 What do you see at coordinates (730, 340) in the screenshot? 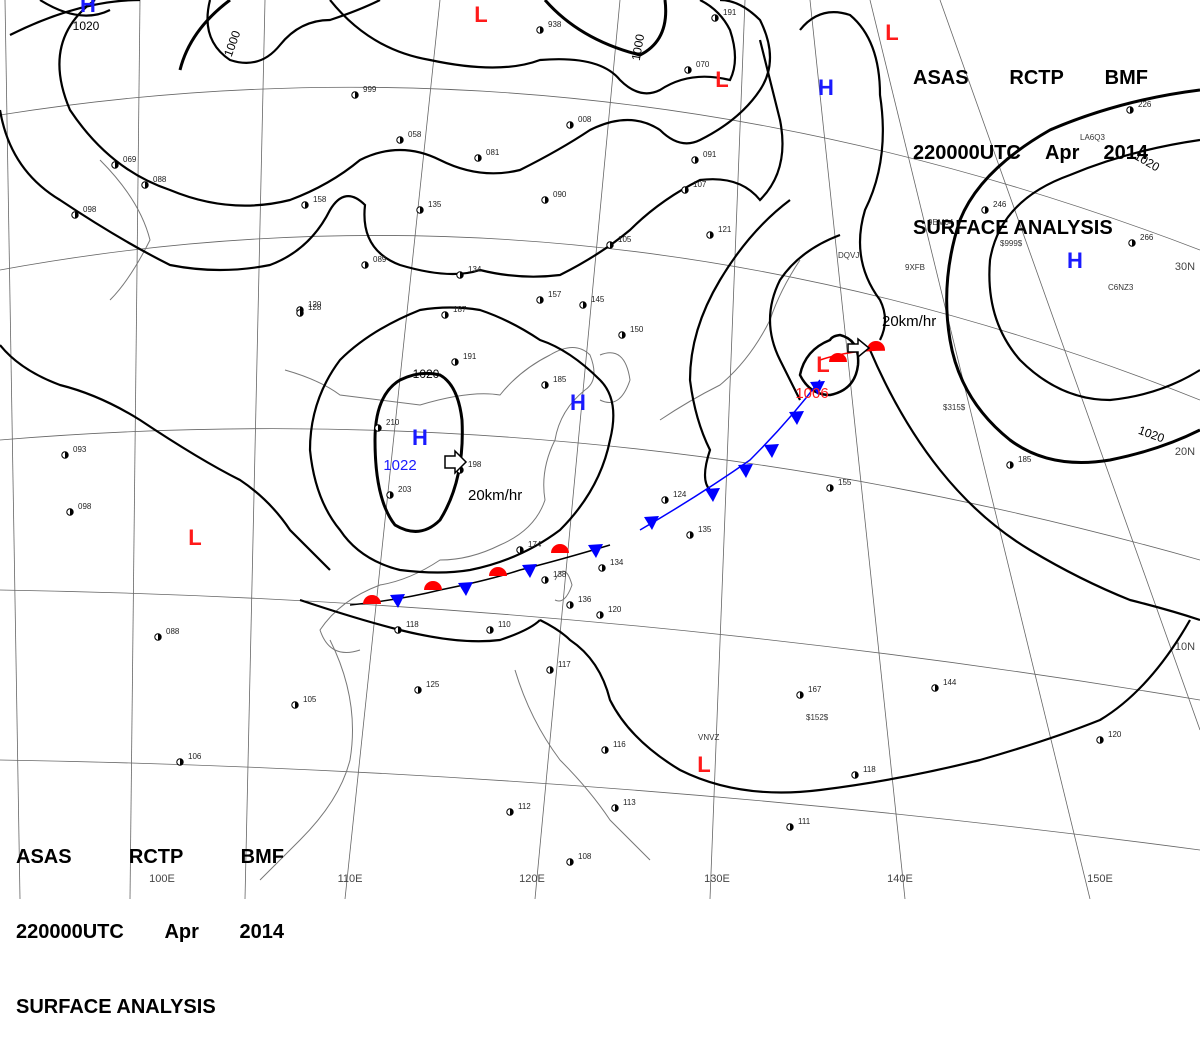
I see `coastline-japan` at bounding box center [730, 340].